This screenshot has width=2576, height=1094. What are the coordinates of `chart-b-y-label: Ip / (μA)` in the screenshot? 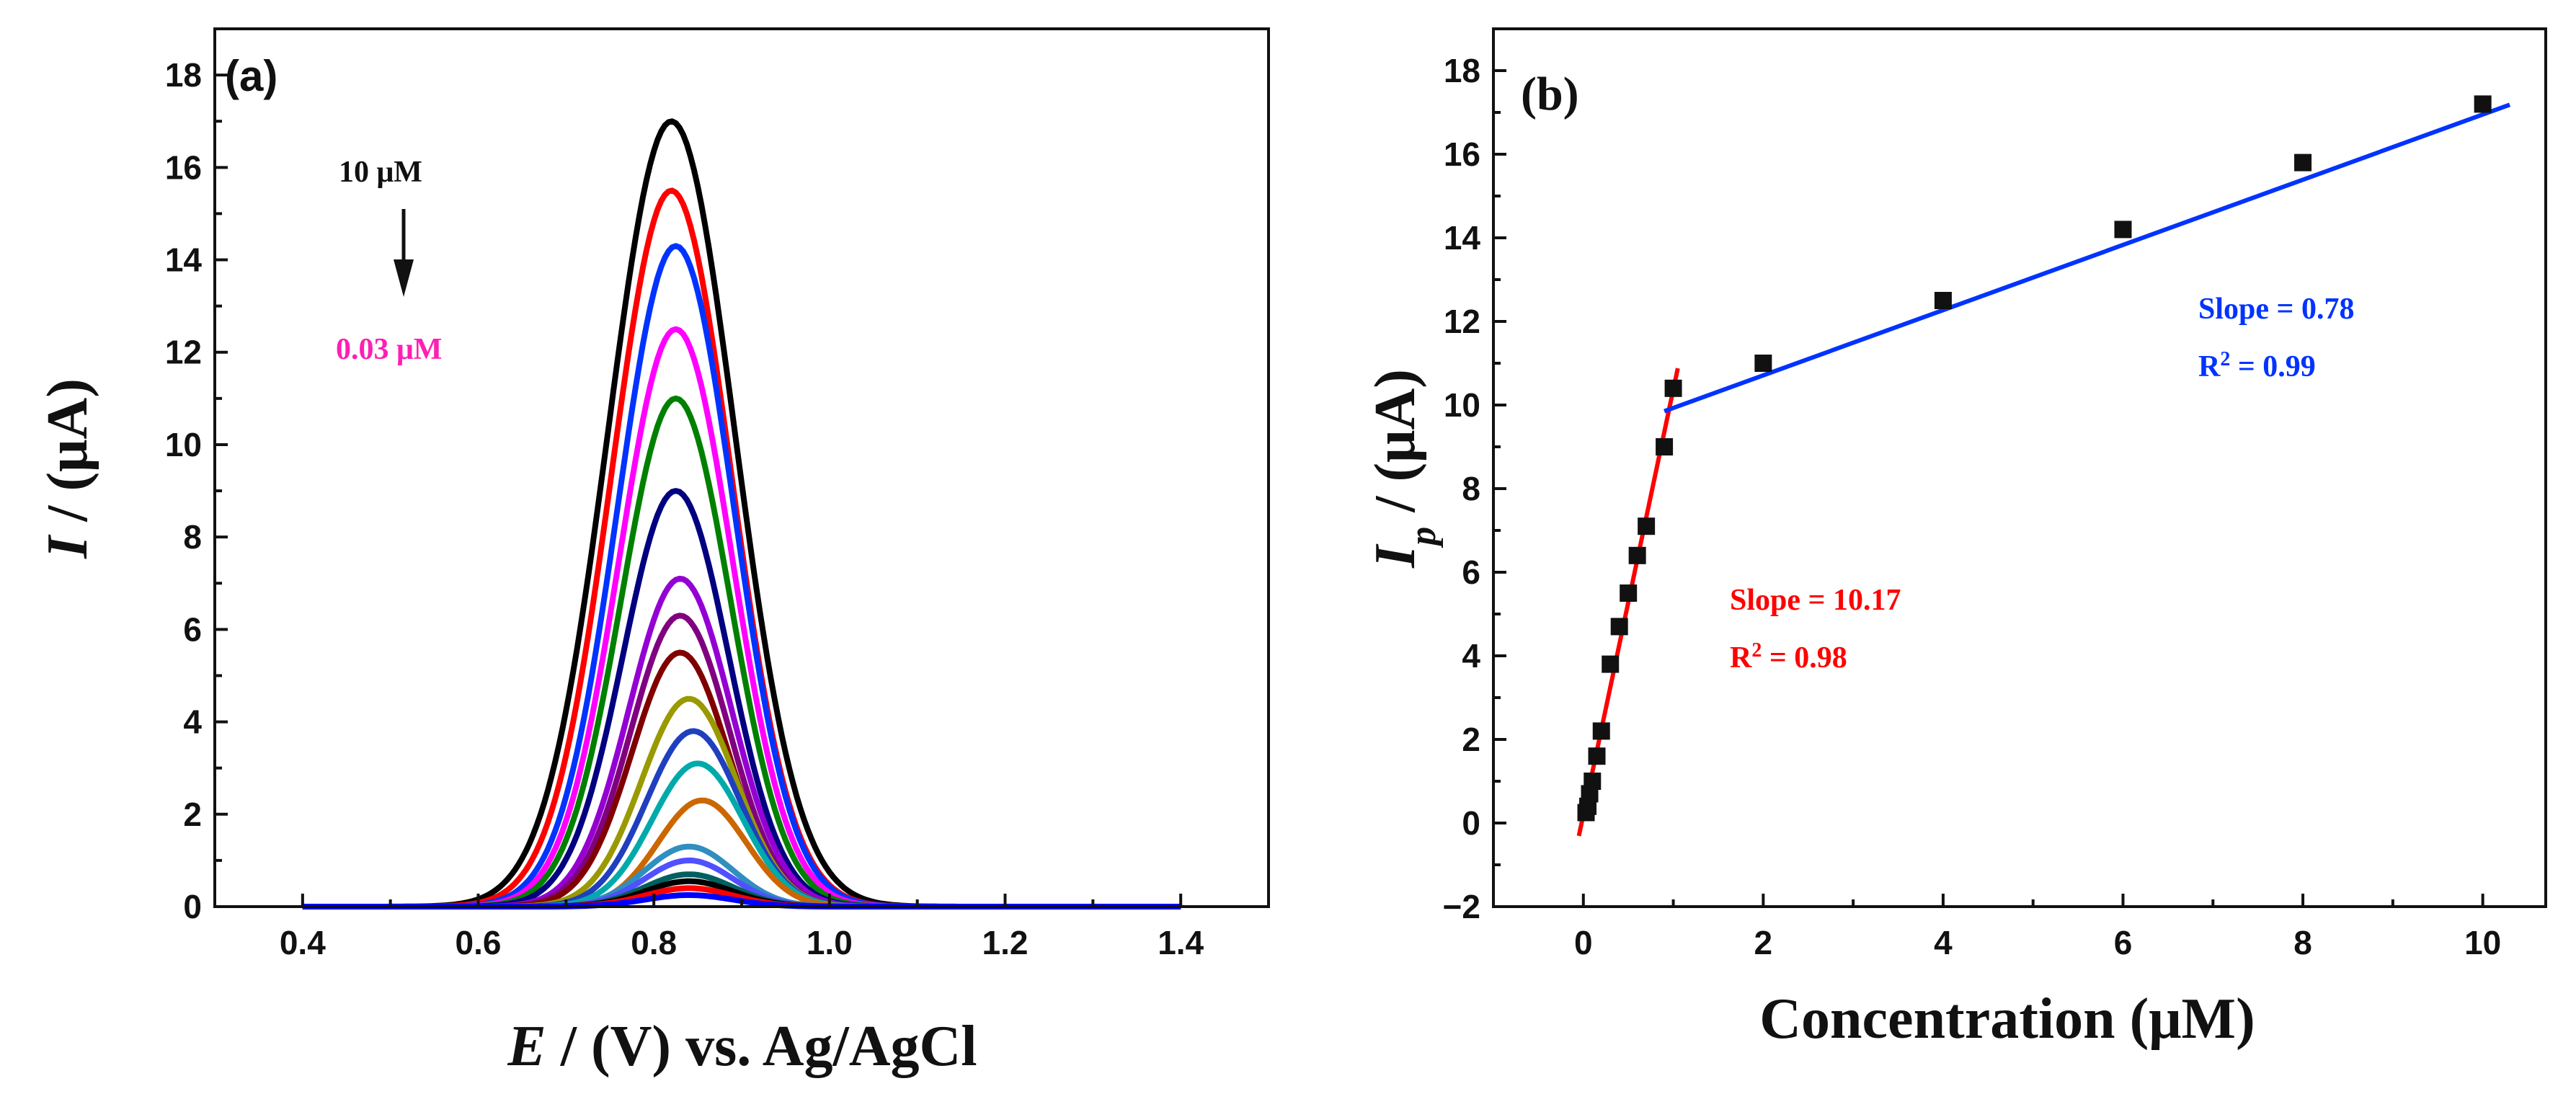 It's located at (1404, 469).